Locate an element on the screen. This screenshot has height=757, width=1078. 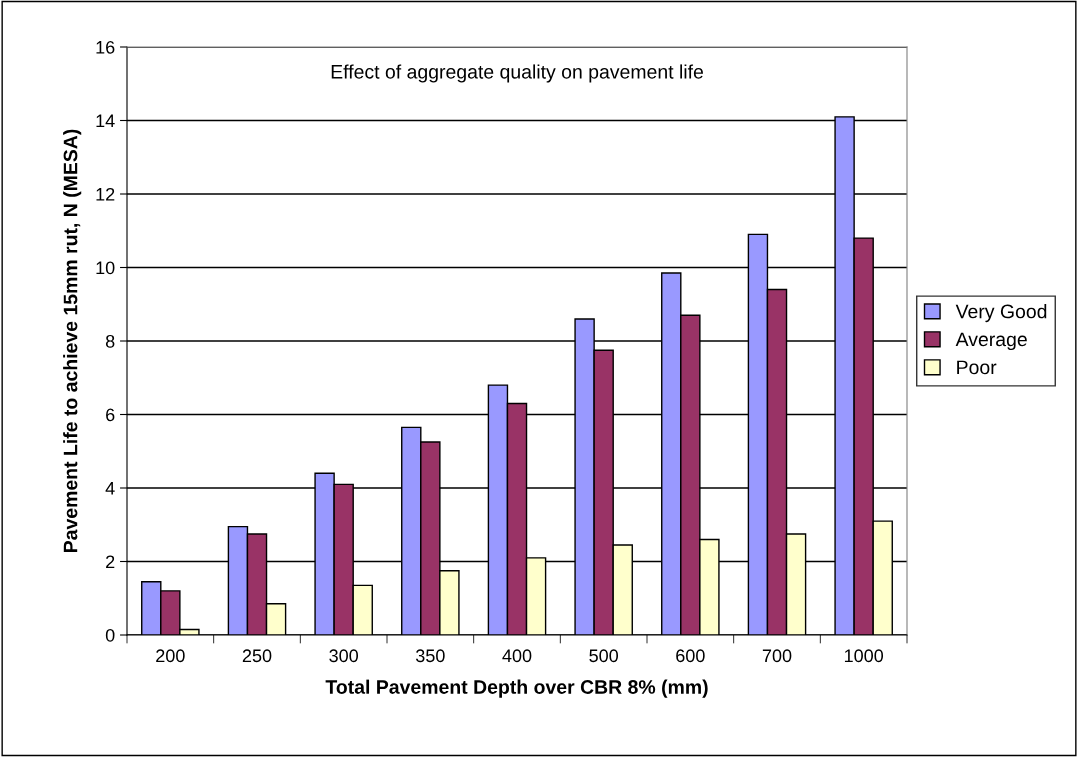
x-tick-label: 600 is located at coordinates (690, 656).